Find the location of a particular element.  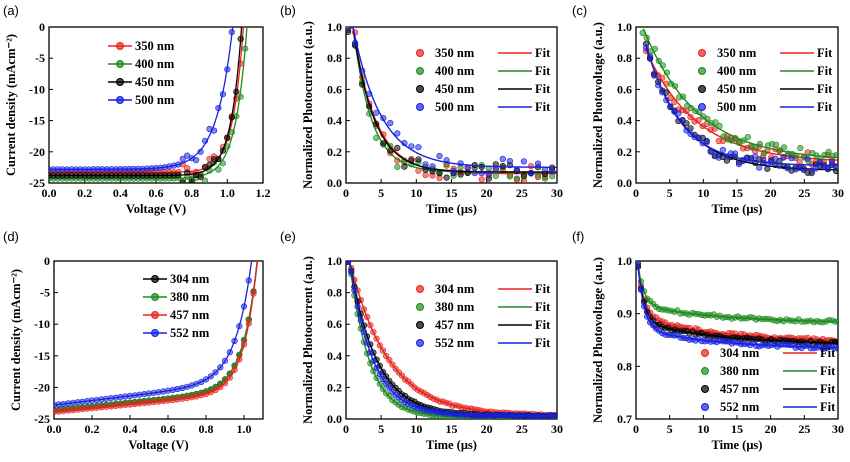

x-tick-label: 0.0 is located at coordinates (54, 429).